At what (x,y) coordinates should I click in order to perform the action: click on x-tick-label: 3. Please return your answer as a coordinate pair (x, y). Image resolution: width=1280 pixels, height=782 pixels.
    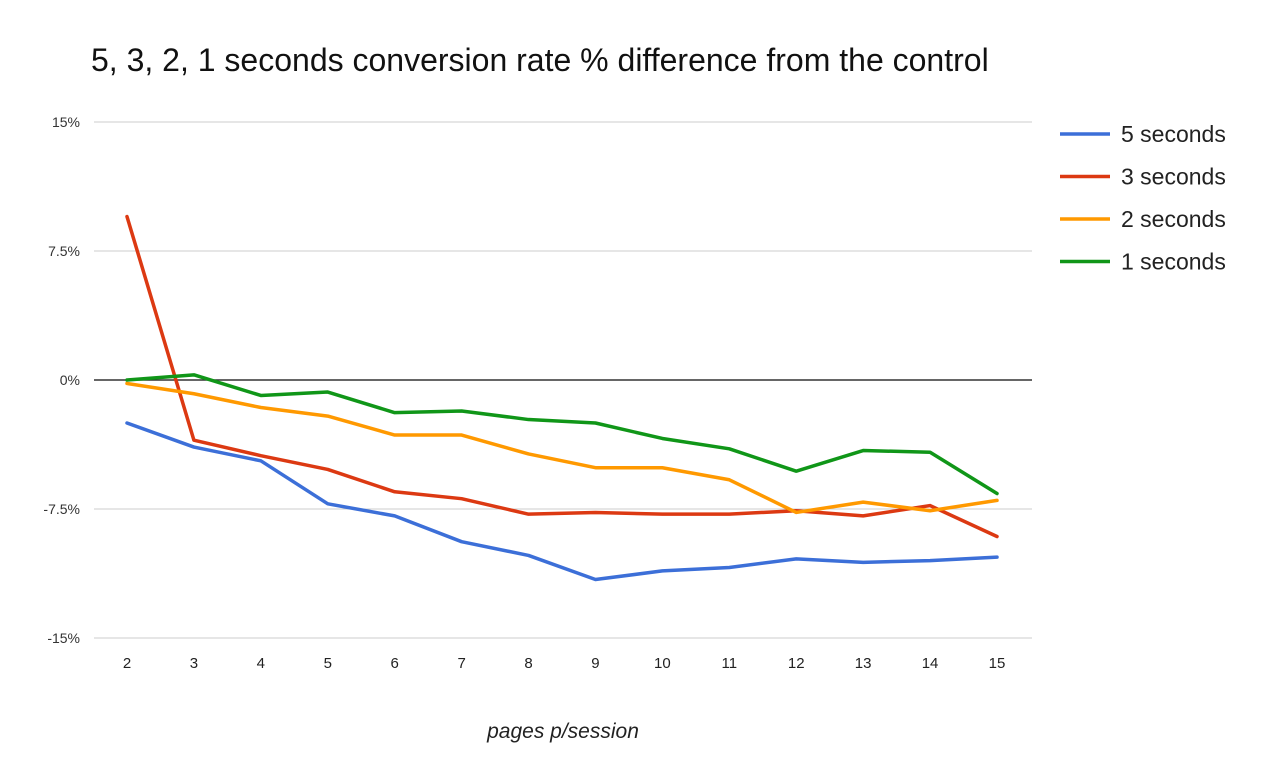
    Looking at the image, I should click on (194, 663).